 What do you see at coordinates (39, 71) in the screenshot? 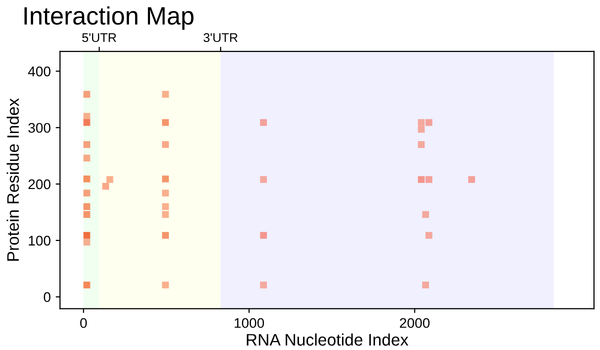
I see `y-tick-label: 400` at bounding box center [39, 71].